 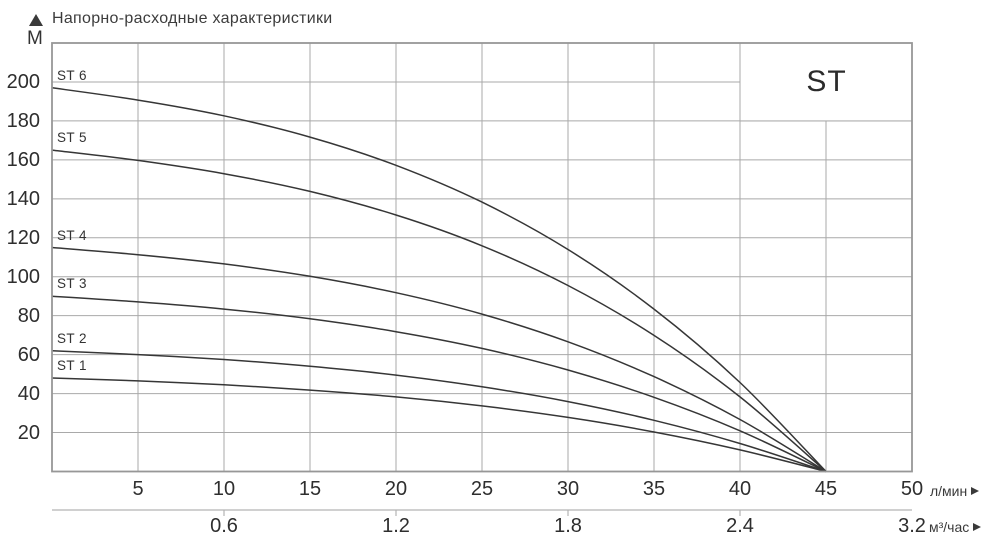 I want to click on y-tick-40: 40, so click(x=28, y=393).